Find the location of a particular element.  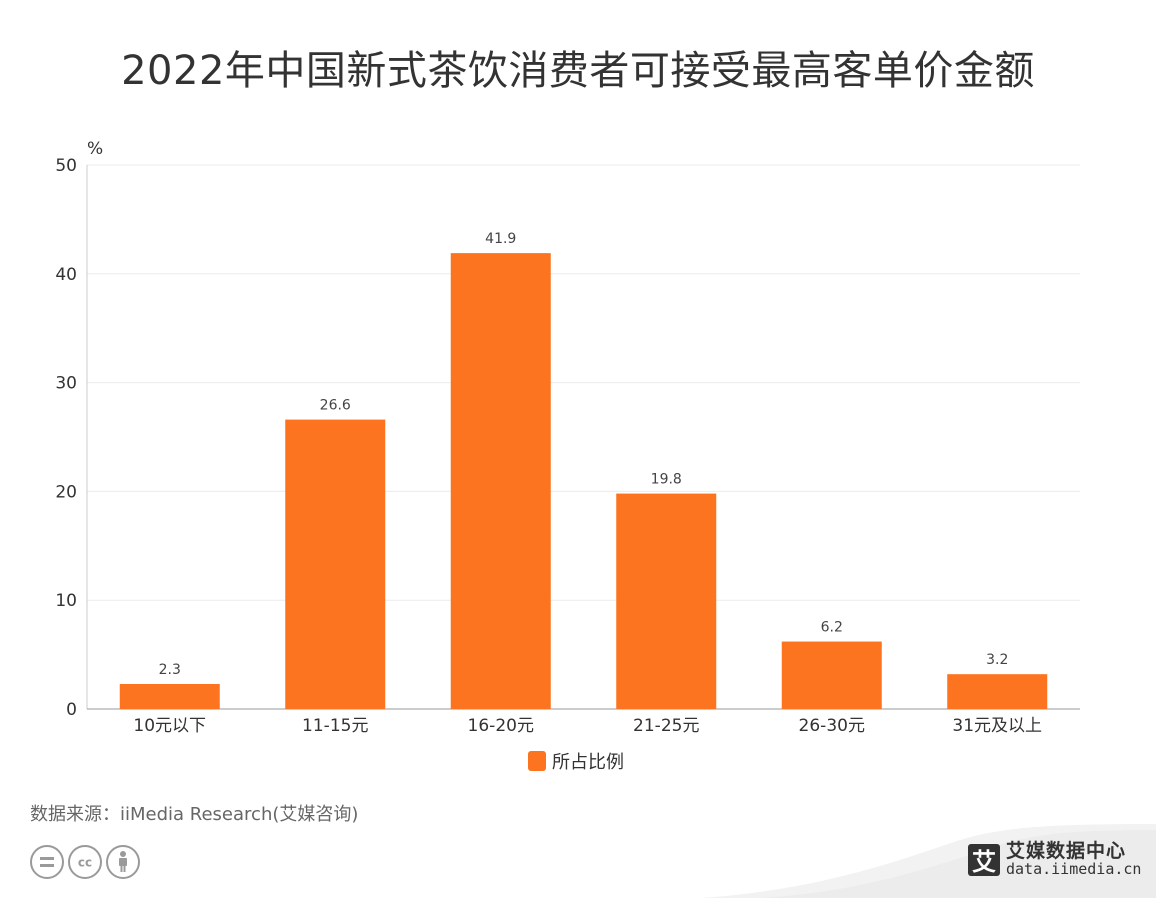

y-tick-label: 30 is located at coordinates (66, 384).